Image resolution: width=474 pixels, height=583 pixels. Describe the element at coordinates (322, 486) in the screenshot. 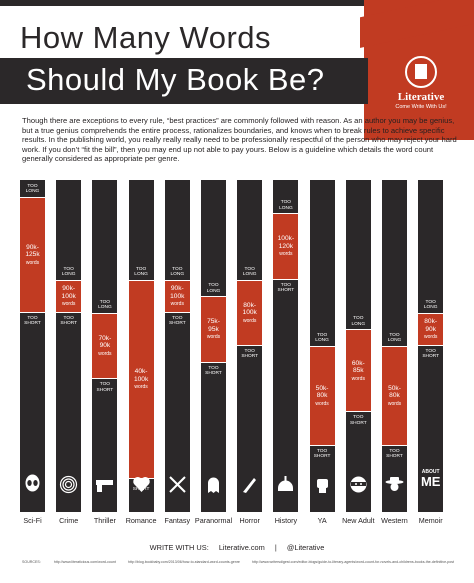

I see `fist-icon` at that location.